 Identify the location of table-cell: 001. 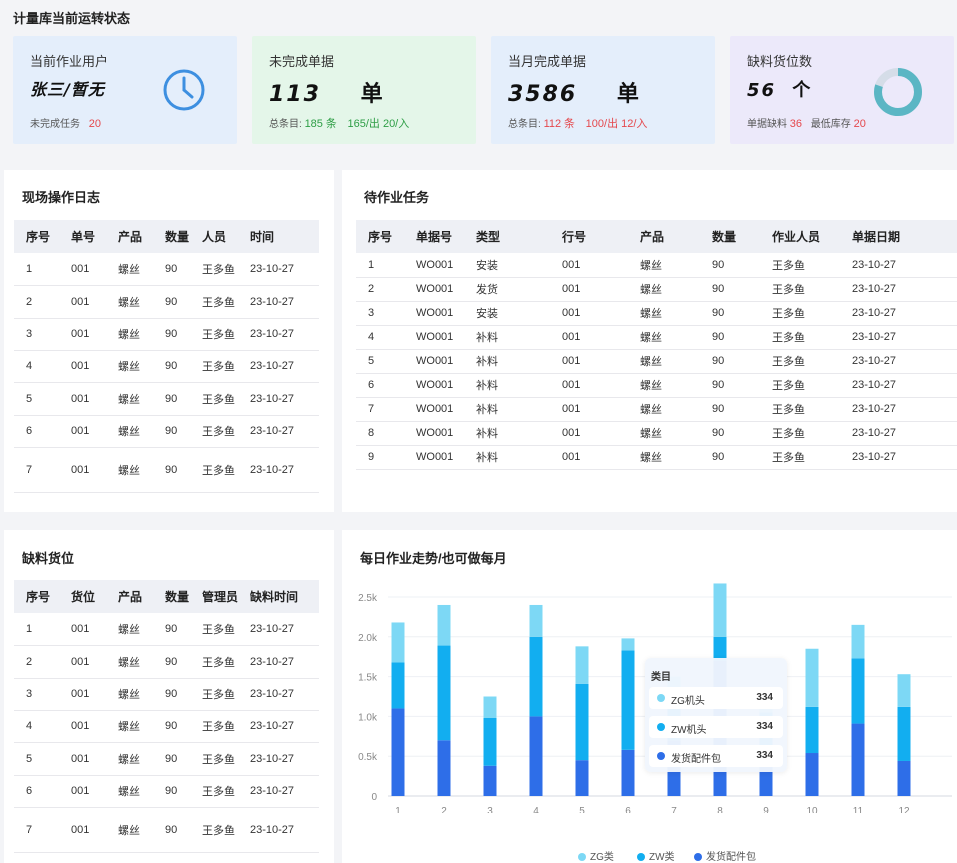
(82, 694).